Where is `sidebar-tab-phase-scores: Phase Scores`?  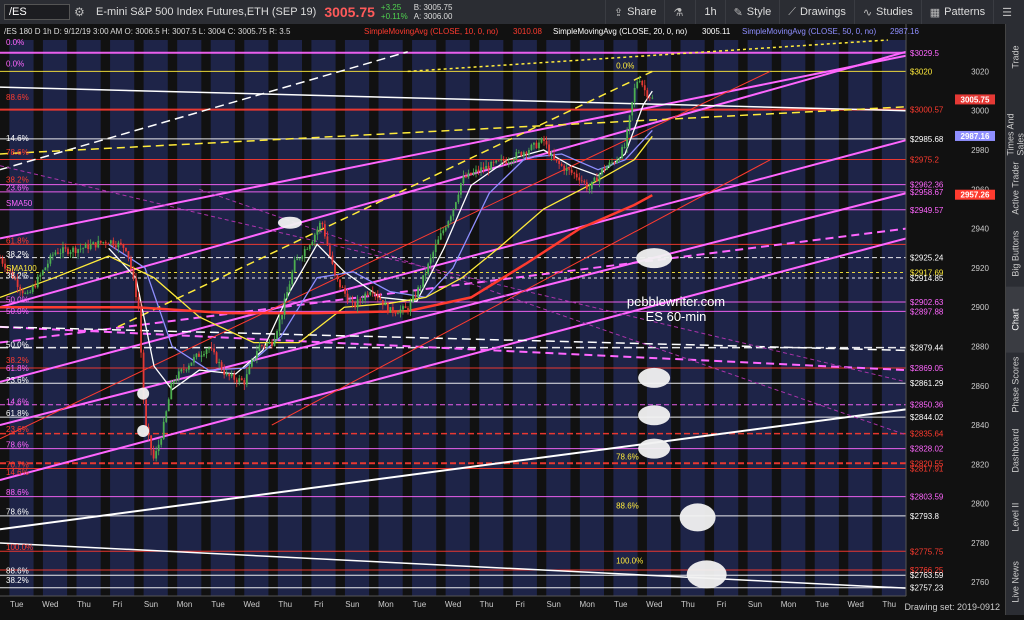 sidebar-tab-phase-scores: Phase Scores is located at coordinates (1015, 385).